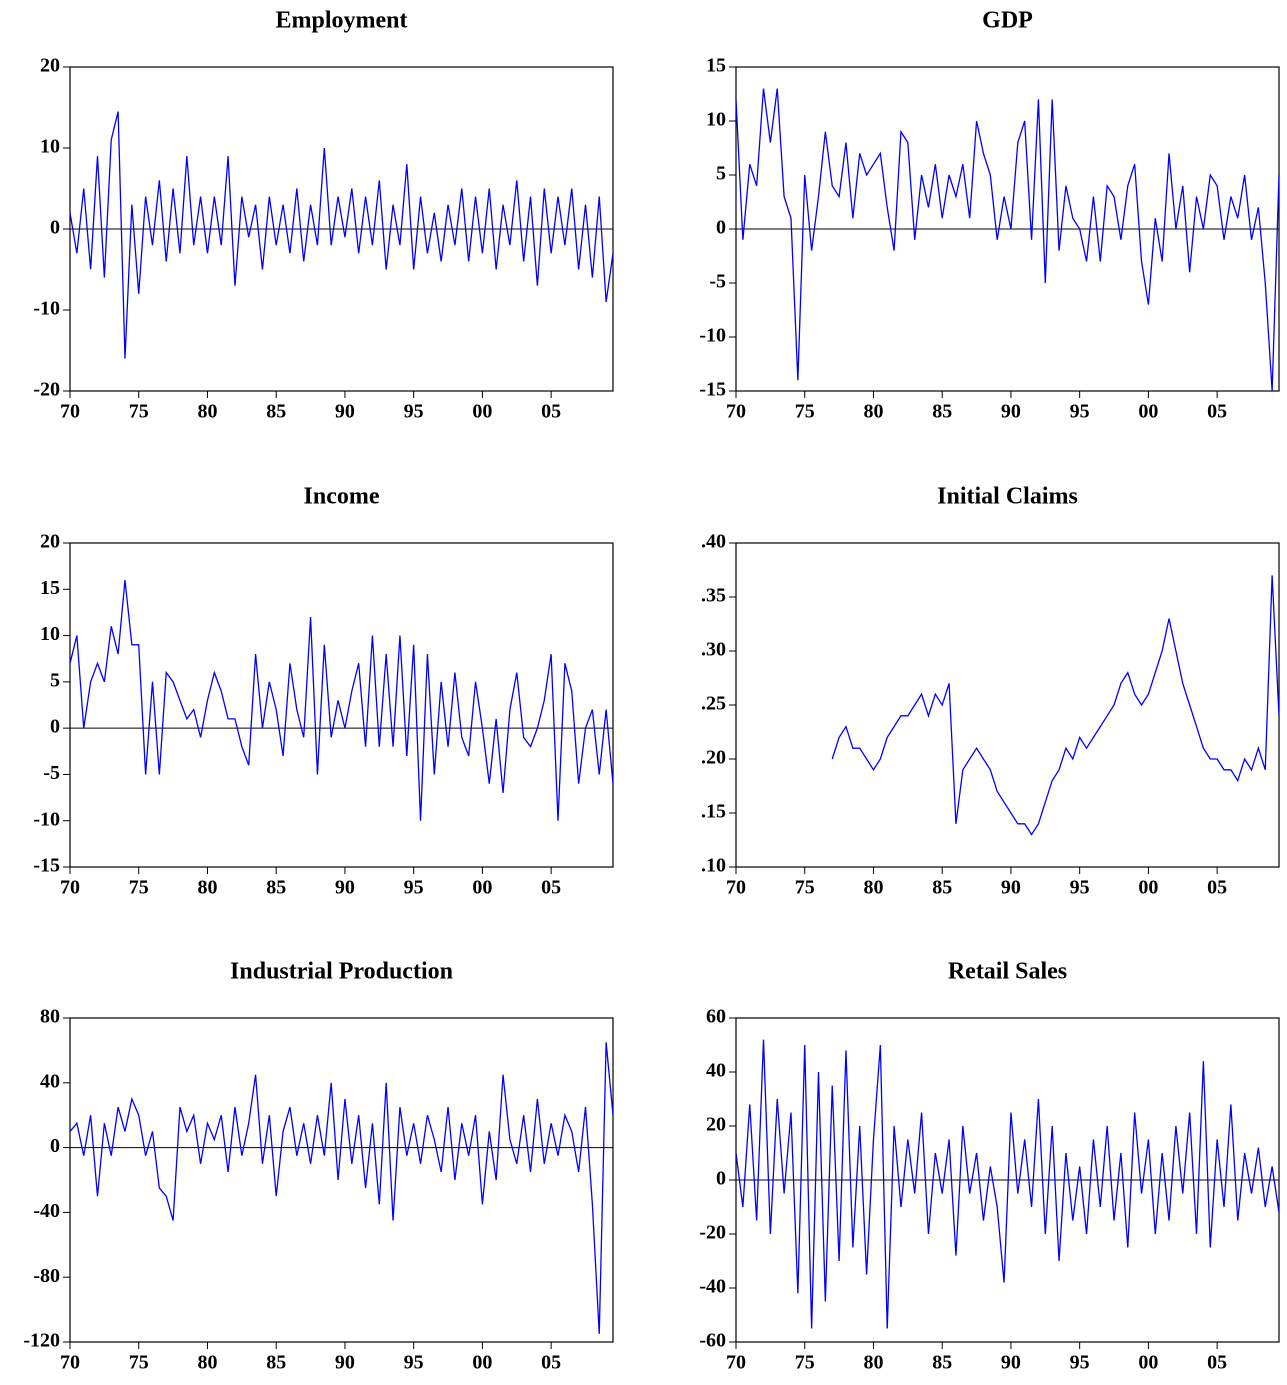  I want to click on chart-title: GDP, so click(1007, 21).